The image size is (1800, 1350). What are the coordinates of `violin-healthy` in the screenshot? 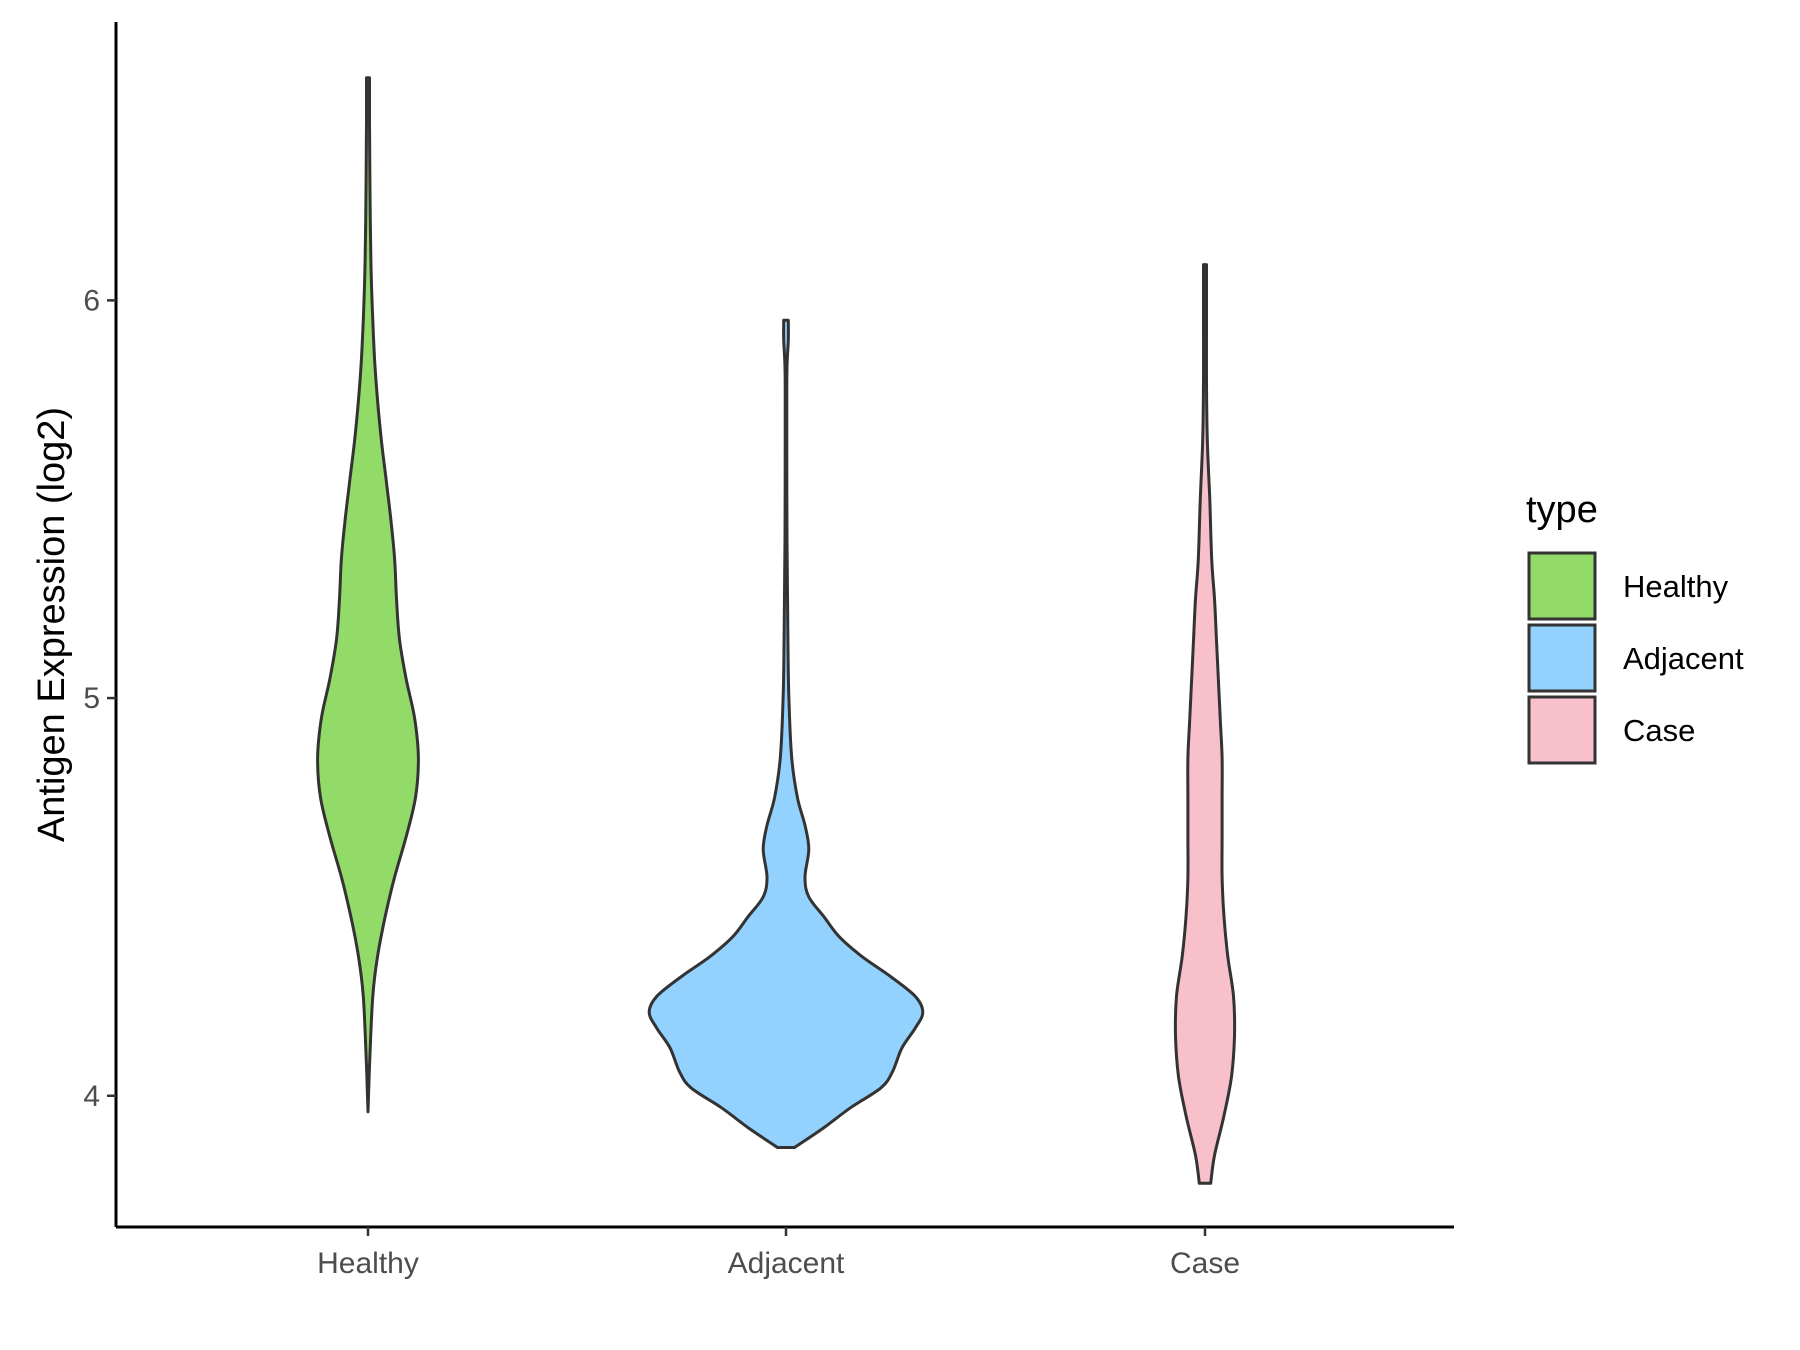 It's located at (368, 595).